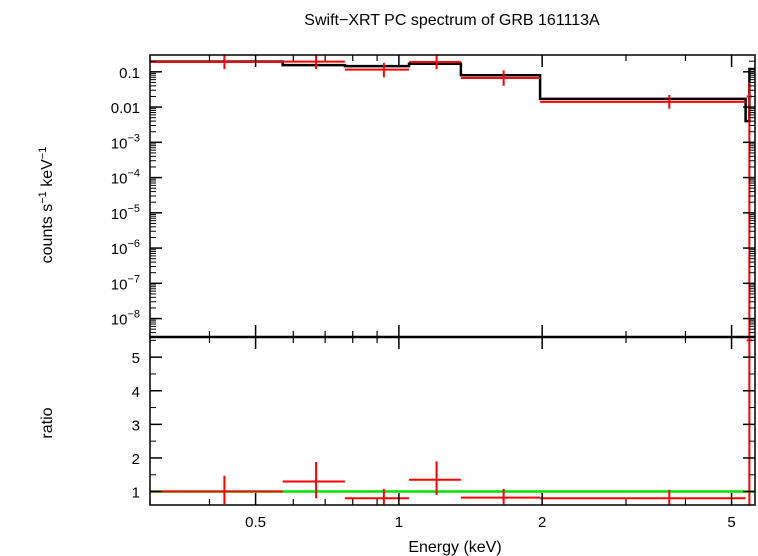  I want to click on y-label-kev-exponent: −1, so click(43, 153).